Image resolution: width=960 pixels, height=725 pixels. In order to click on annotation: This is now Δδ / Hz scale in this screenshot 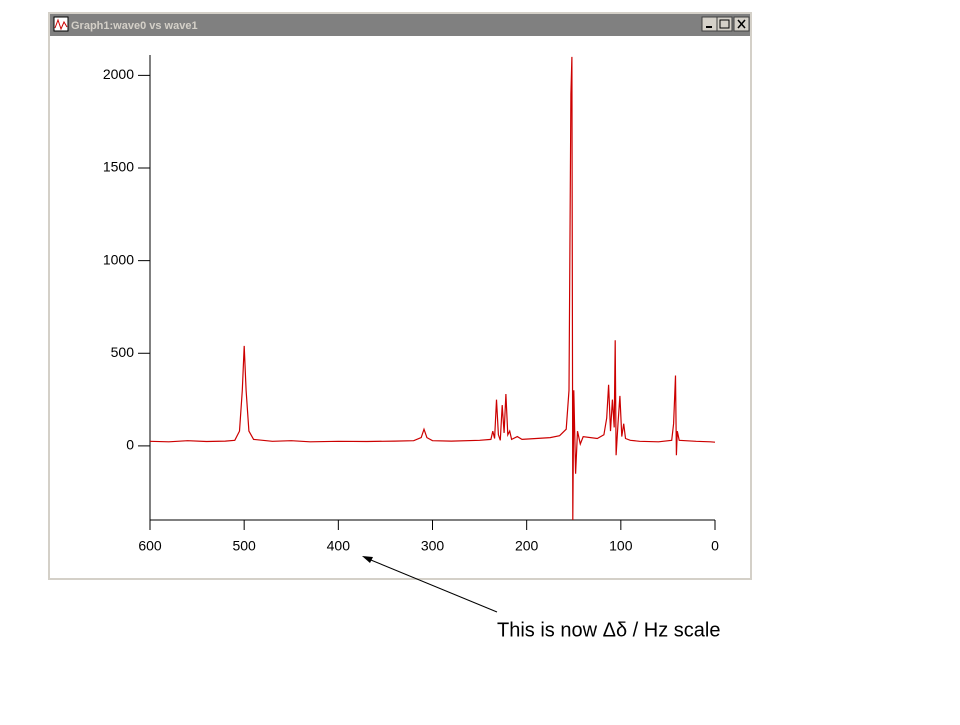, I will do `click(608, 630)`.